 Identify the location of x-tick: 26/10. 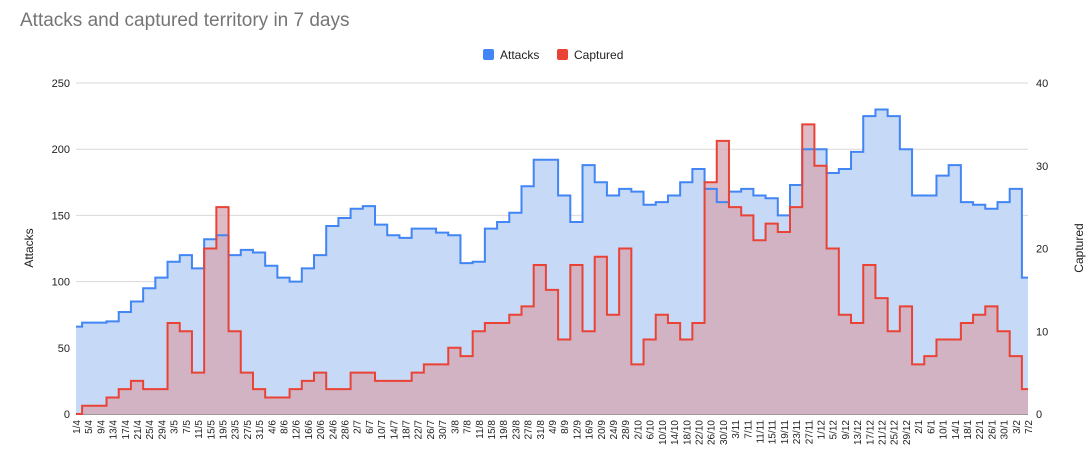
(712, 432).